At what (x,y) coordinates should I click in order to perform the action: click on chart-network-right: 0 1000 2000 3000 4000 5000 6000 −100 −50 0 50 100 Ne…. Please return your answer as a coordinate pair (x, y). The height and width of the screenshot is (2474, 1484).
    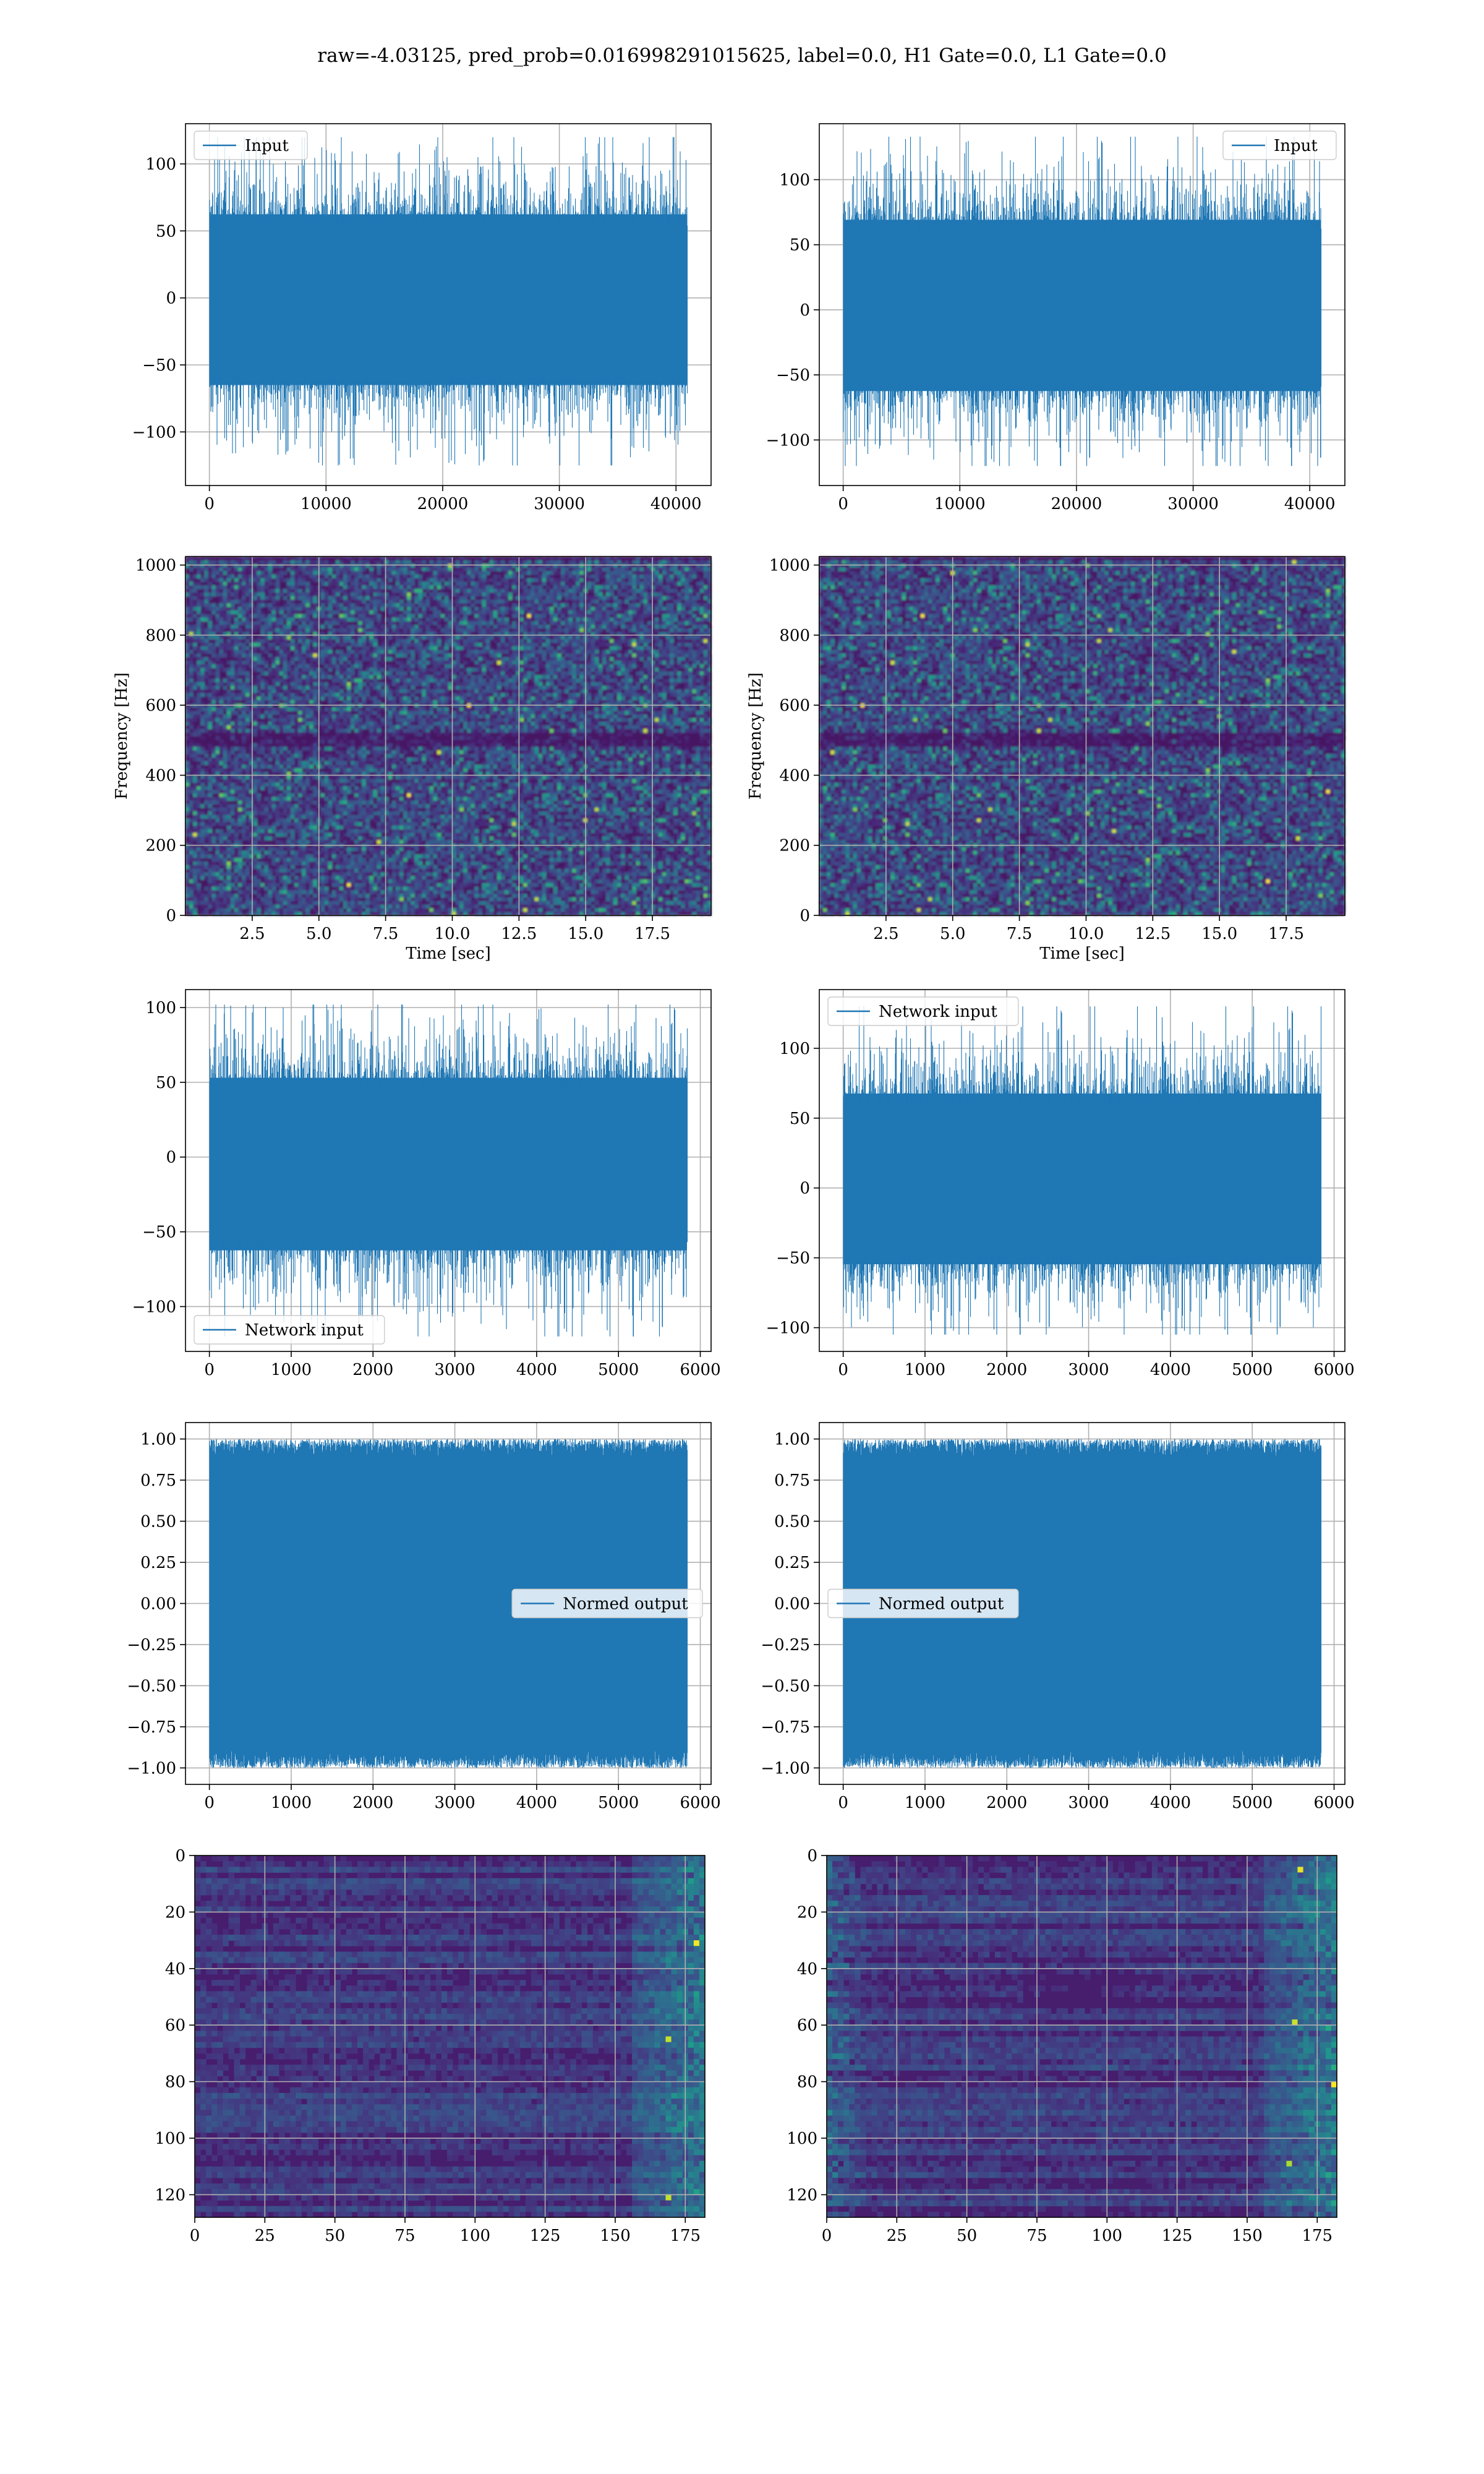
    Looking at the image, I should click on (1060, 1184).